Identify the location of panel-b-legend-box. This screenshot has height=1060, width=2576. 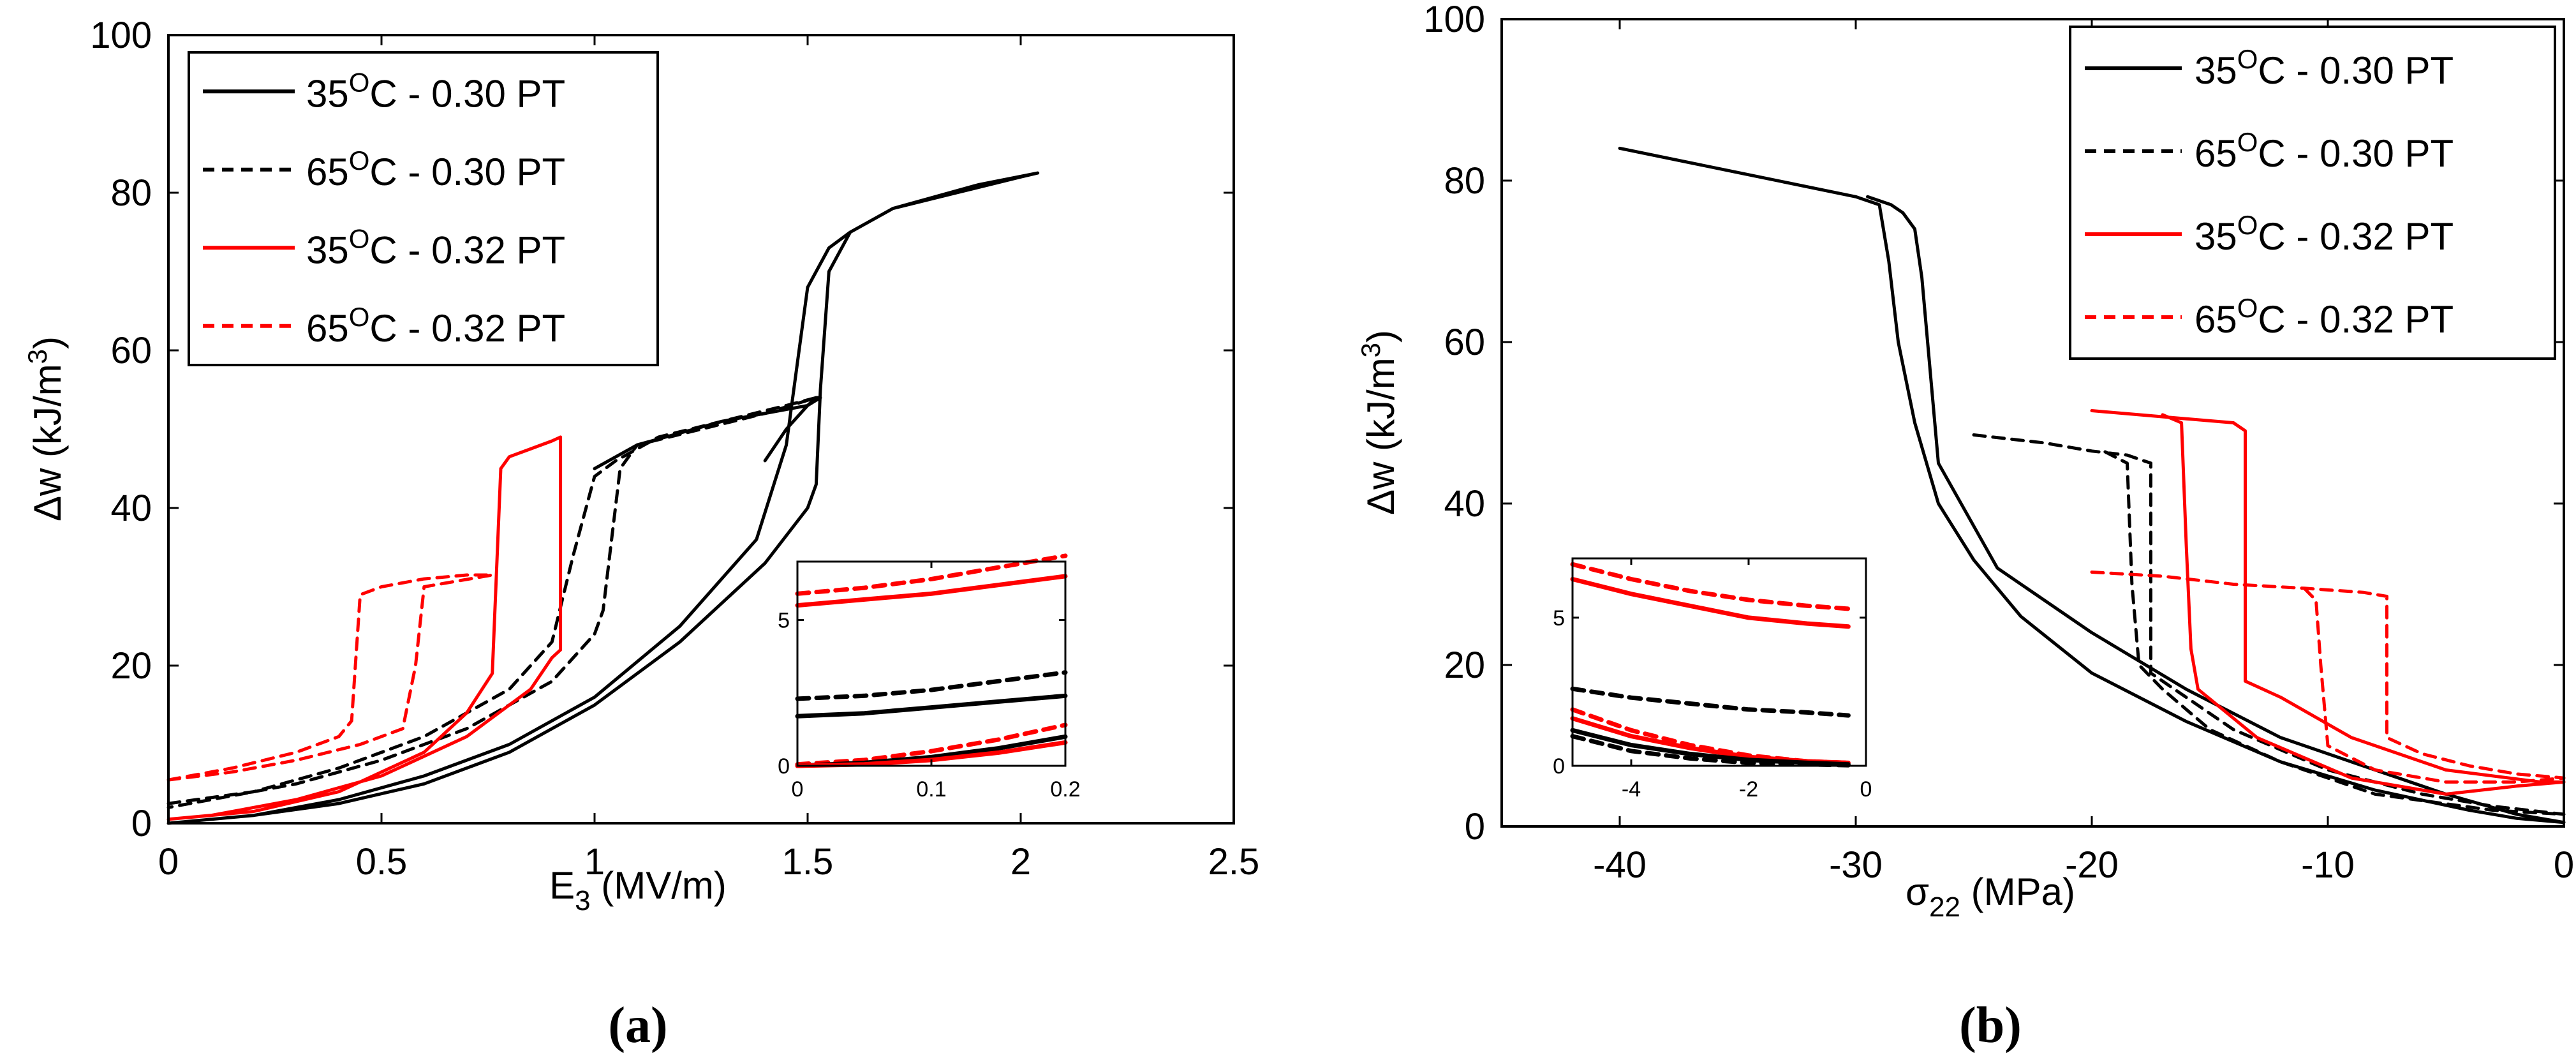
(2312, 193).